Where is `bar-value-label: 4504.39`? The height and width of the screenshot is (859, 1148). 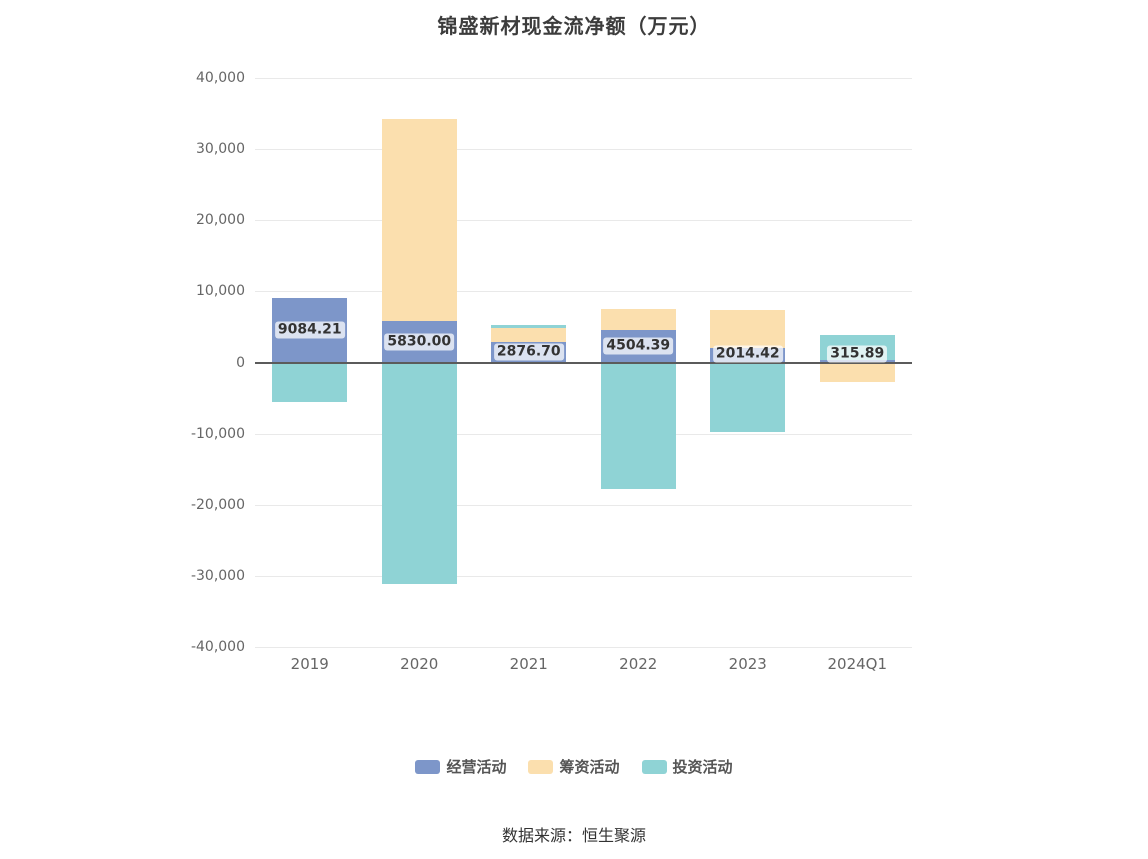
bar-value-label: 4504.39 is located at coordinates (638, 346).